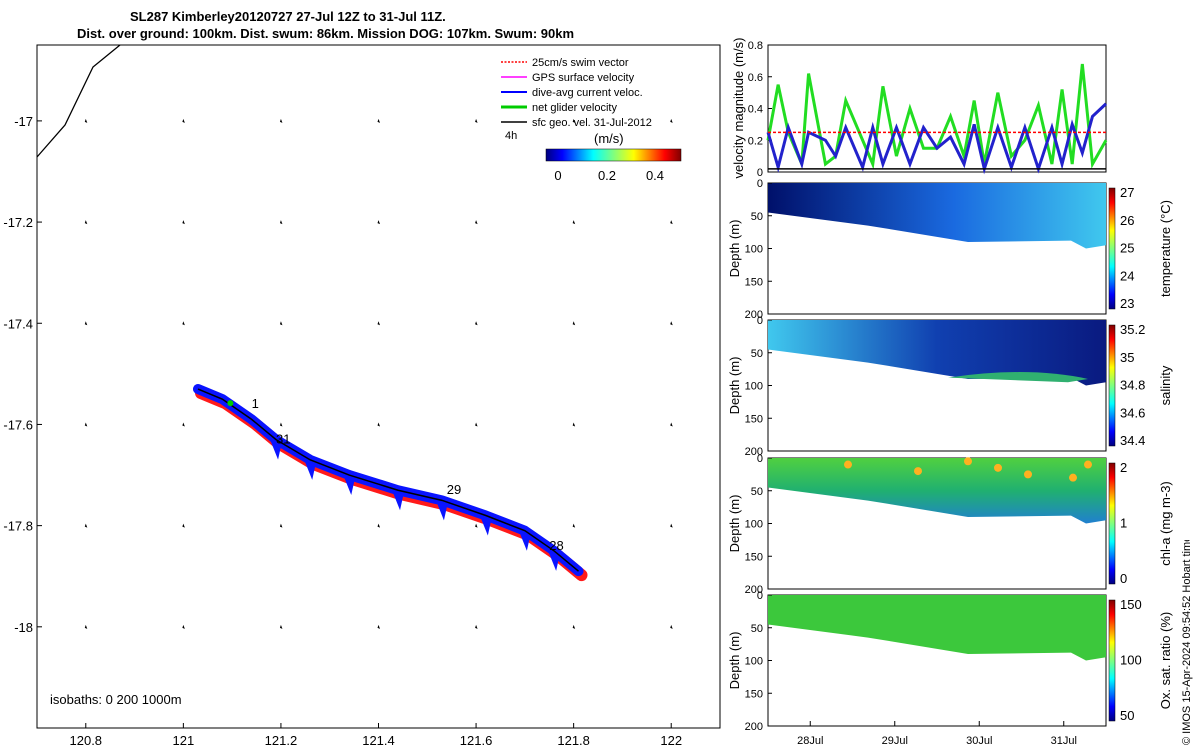 This screenshot has width=1200, height=750. What do you see at coordinates (255, 403) in the screenshot?
I see `day-label: 1` at bounding box center [255, 403].